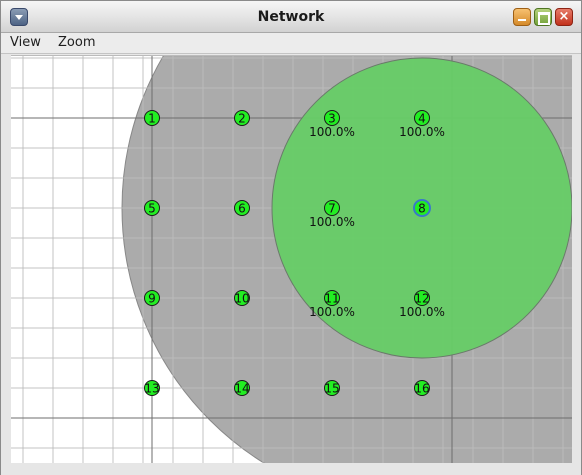  Describe the element at coordinates (331, 389) in the screenshot. I see `node-label-15: 15` at that location.